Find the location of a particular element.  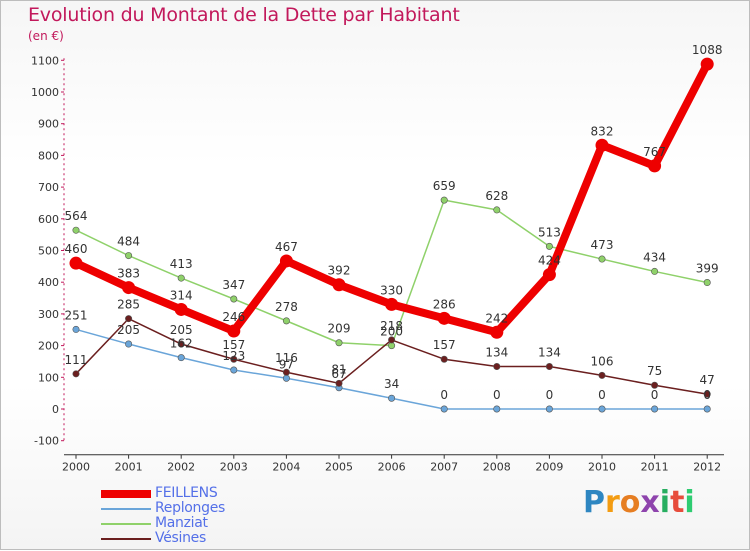

y-tick-label: -100 is located at coordinates (46, 441).